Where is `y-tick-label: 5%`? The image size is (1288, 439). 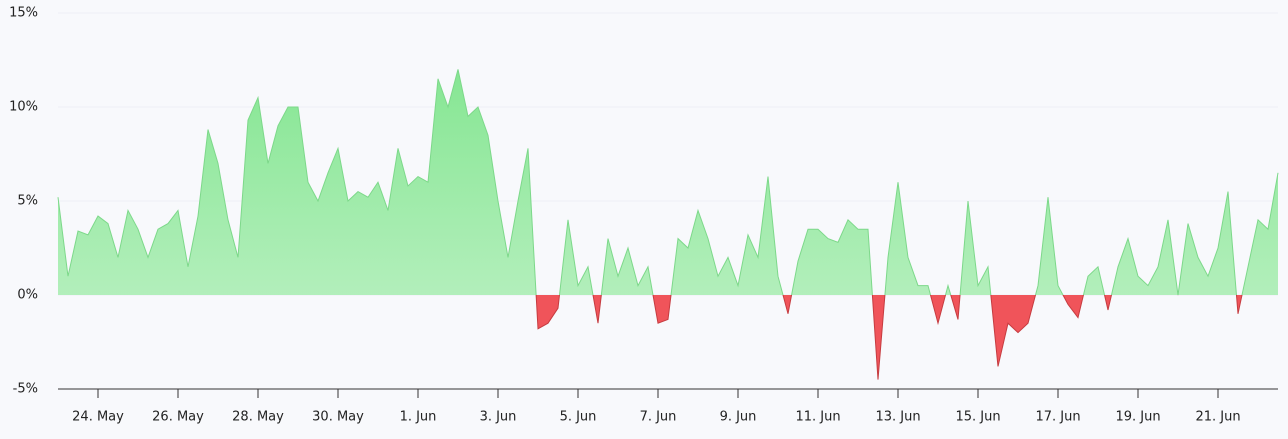
y-tick-label: 5% is located at coordinates (27, 201).